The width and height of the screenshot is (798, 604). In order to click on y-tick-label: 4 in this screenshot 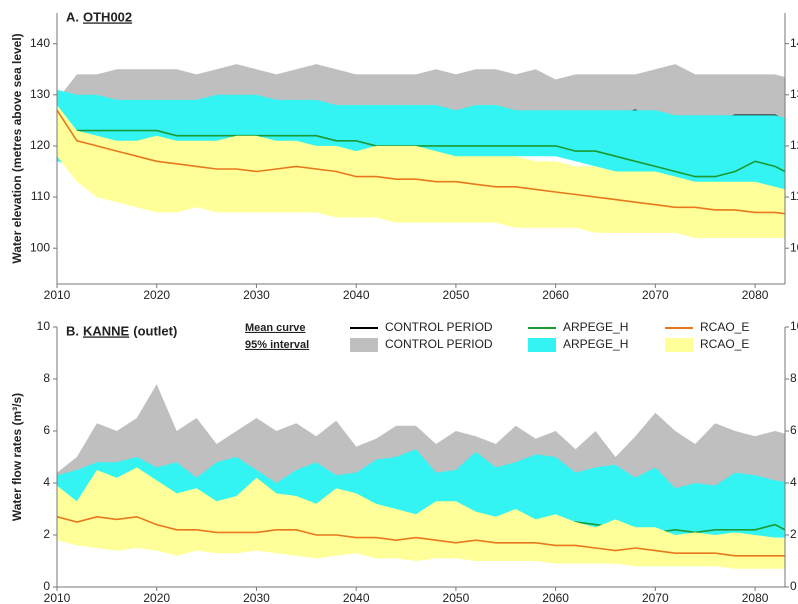, I will do `click(46, 482)`.